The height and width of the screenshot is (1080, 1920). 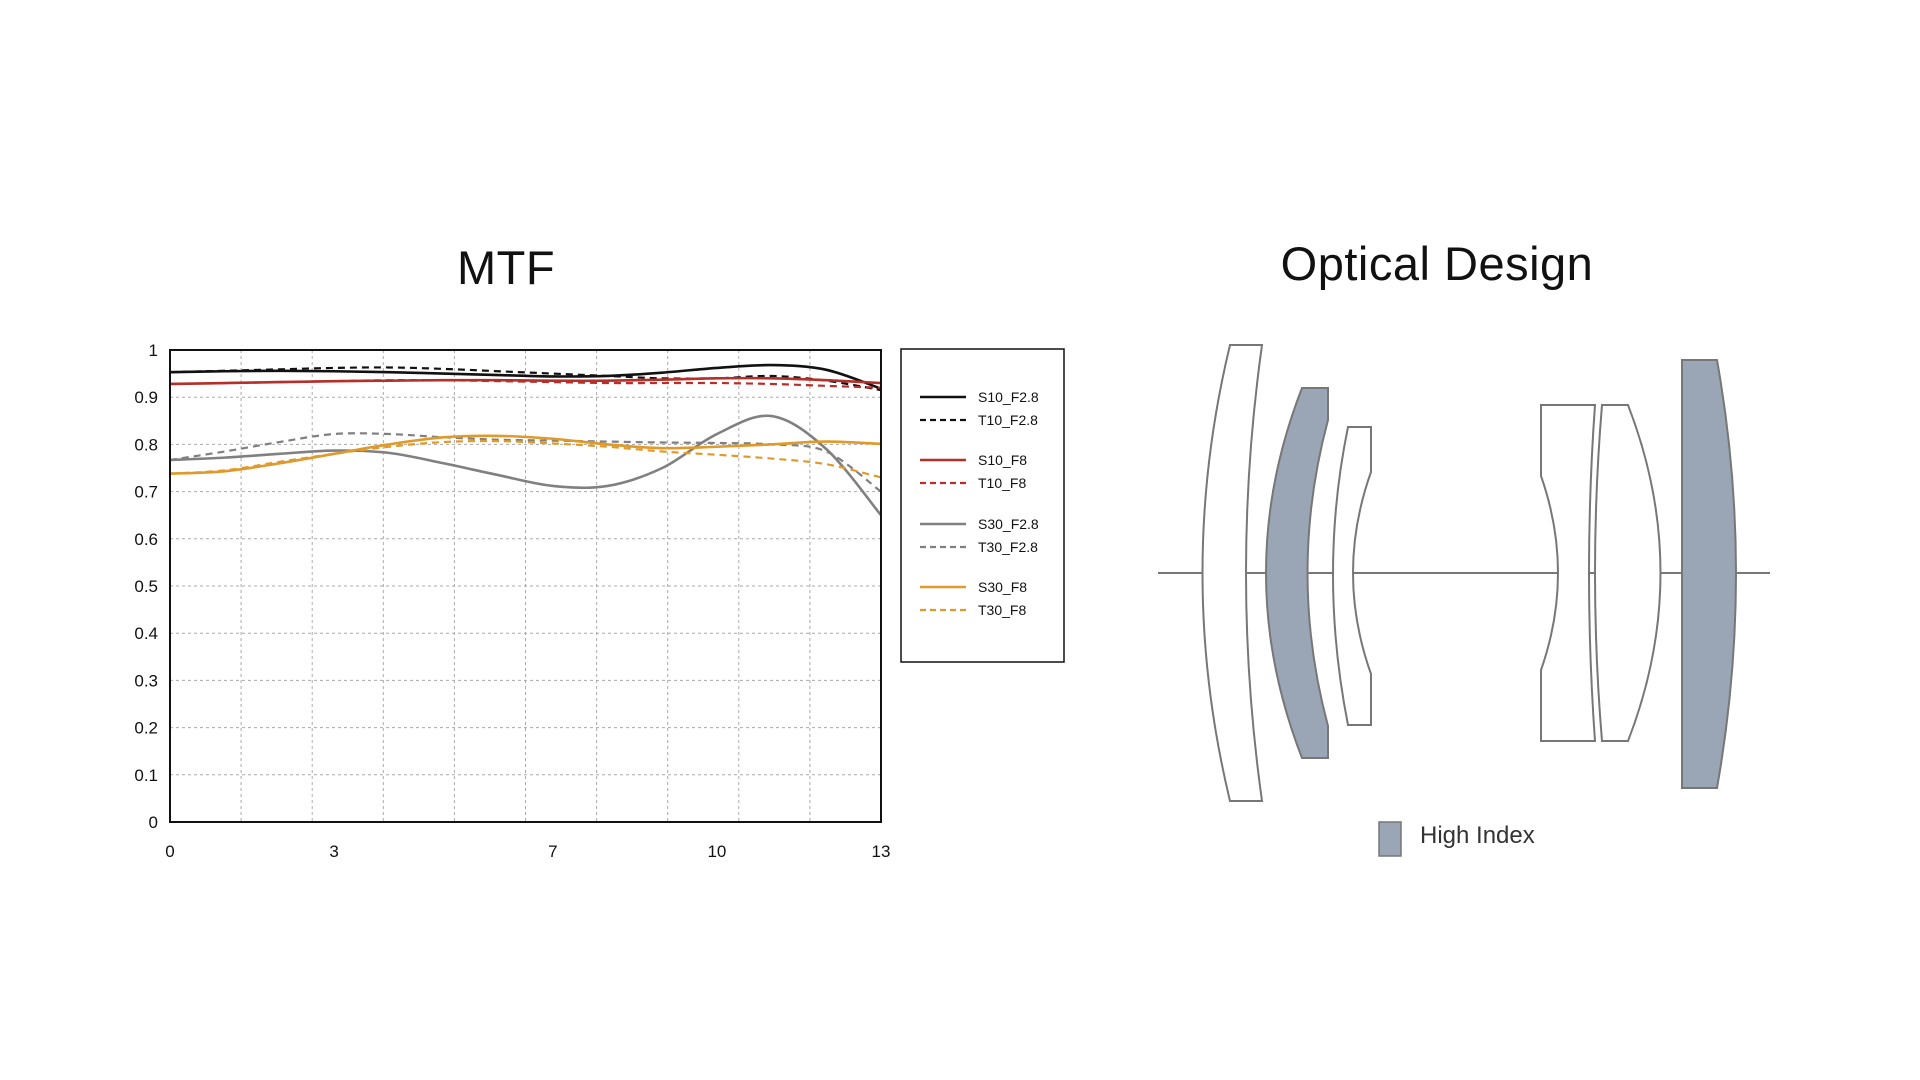 I want to click on y-tick-label: 0.7, so click(x=146, y=492).